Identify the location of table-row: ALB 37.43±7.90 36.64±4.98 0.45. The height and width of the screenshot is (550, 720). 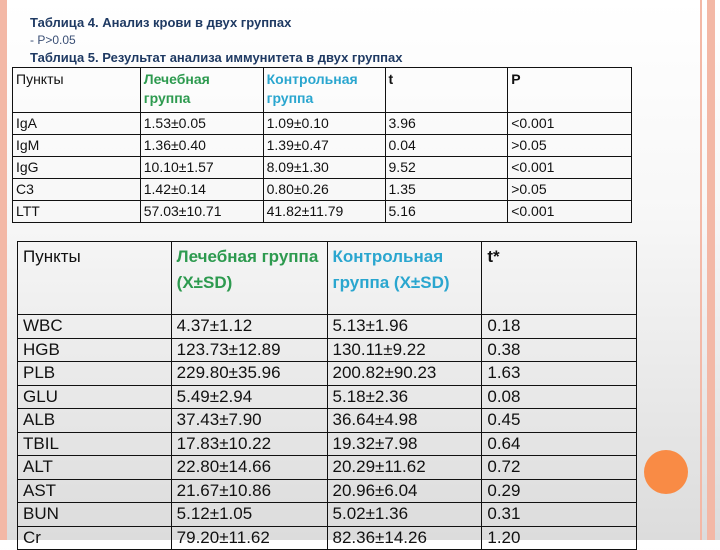
(327, 420).